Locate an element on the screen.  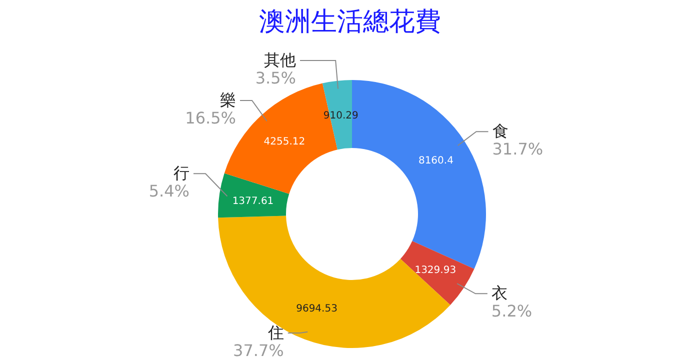
slice-label: 衣 is located at coordinates (499, 293).